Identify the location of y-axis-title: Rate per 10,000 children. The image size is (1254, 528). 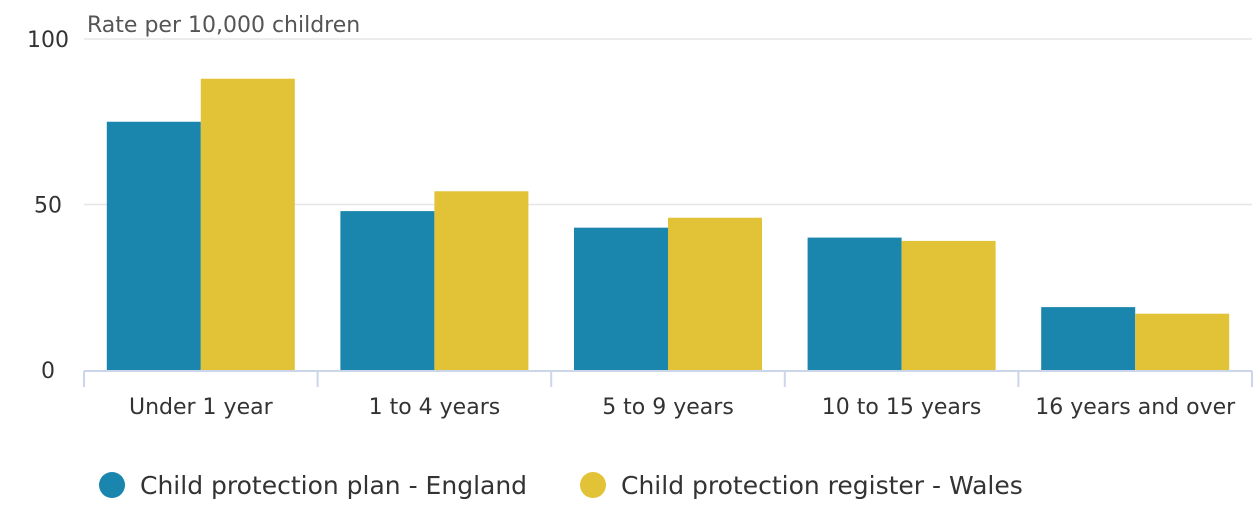
(223, 25).